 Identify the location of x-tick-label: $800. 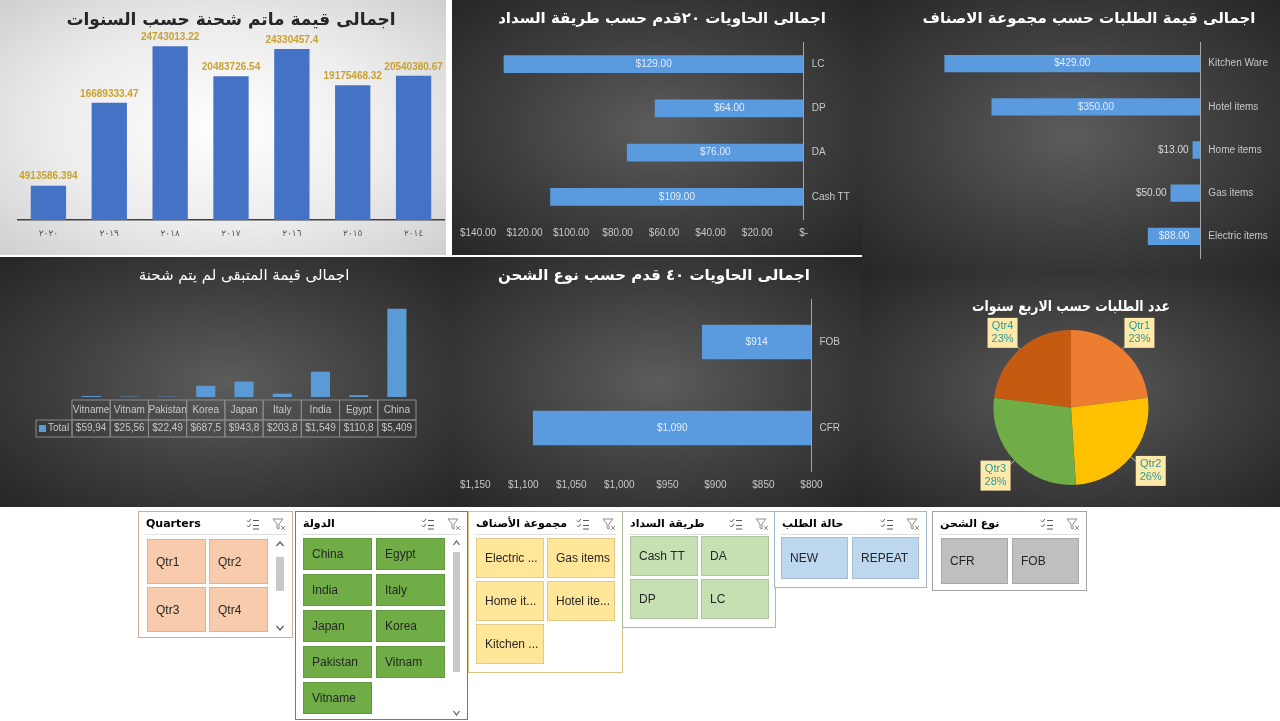
(811, 484).